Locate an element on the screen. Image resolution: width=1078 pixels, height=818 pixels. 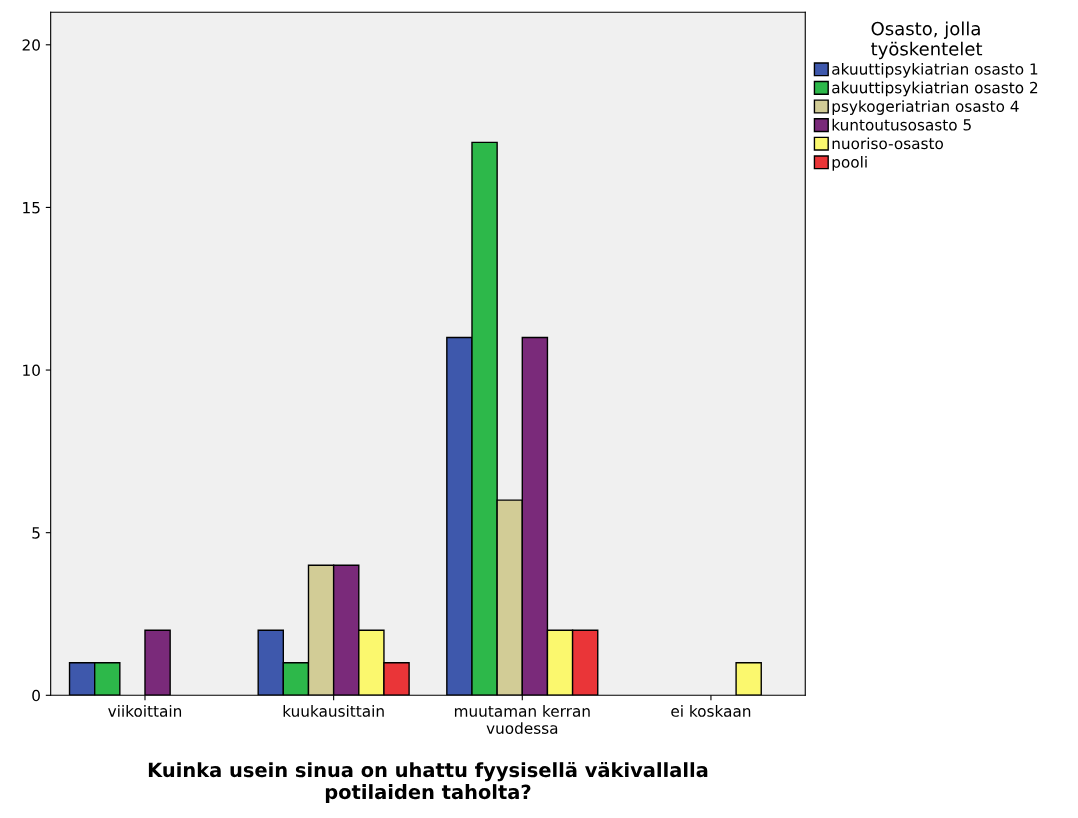
y-tick-label: 5 is located at coordinates (36, 533).